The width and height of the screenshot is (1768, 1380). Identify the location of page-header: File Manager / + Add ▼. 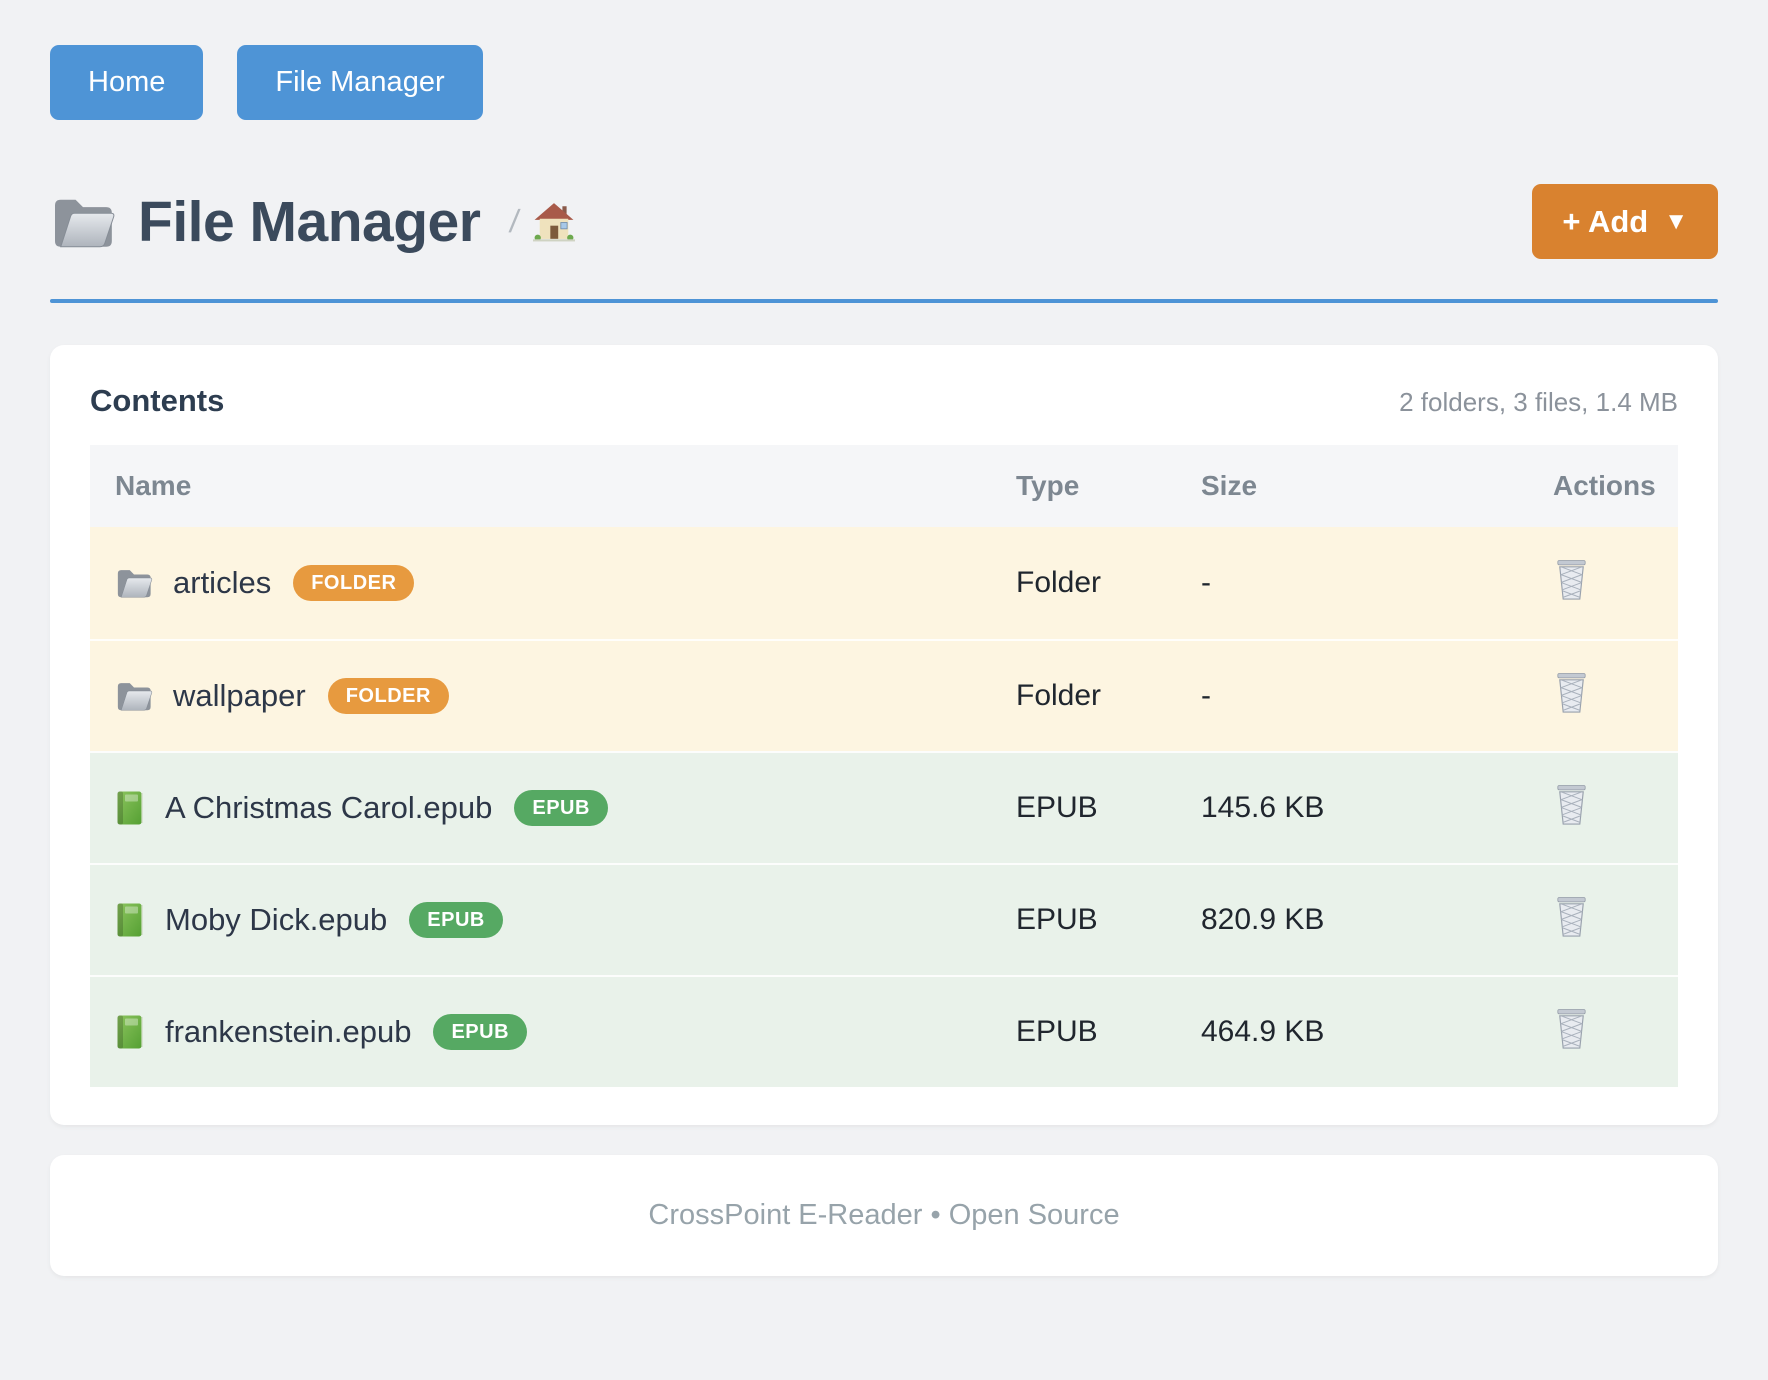
(884, 221).